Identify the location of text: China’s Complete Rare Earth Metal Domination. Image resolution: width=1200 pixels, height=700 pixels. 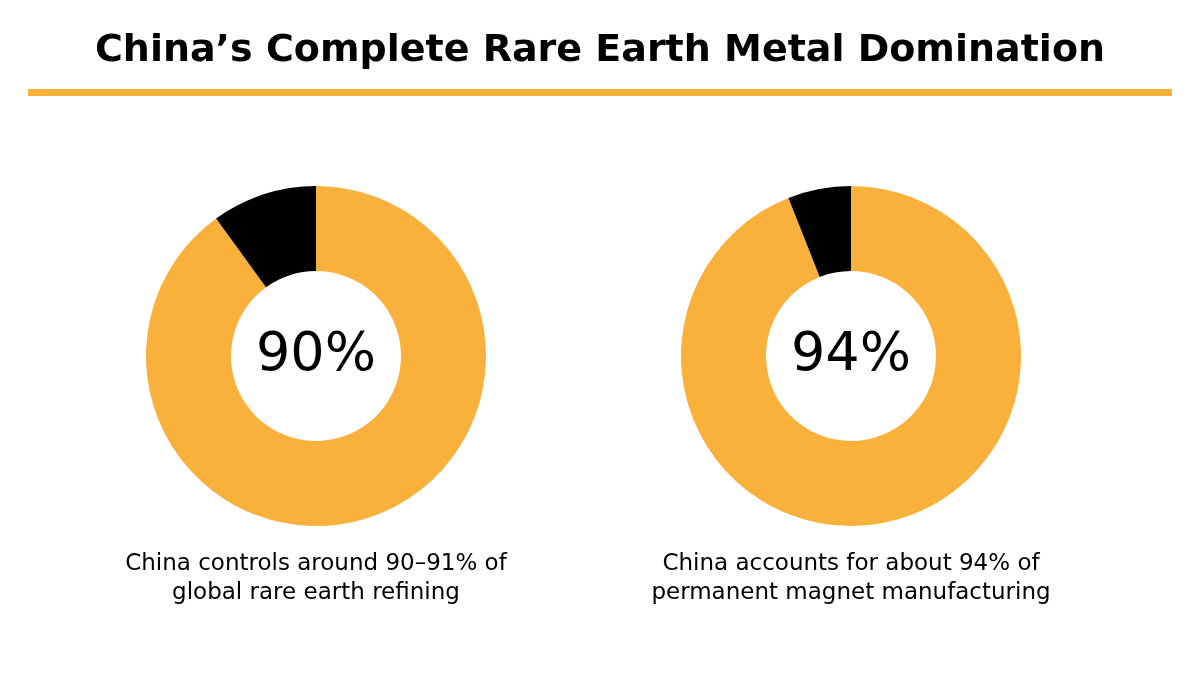
(600, 48).